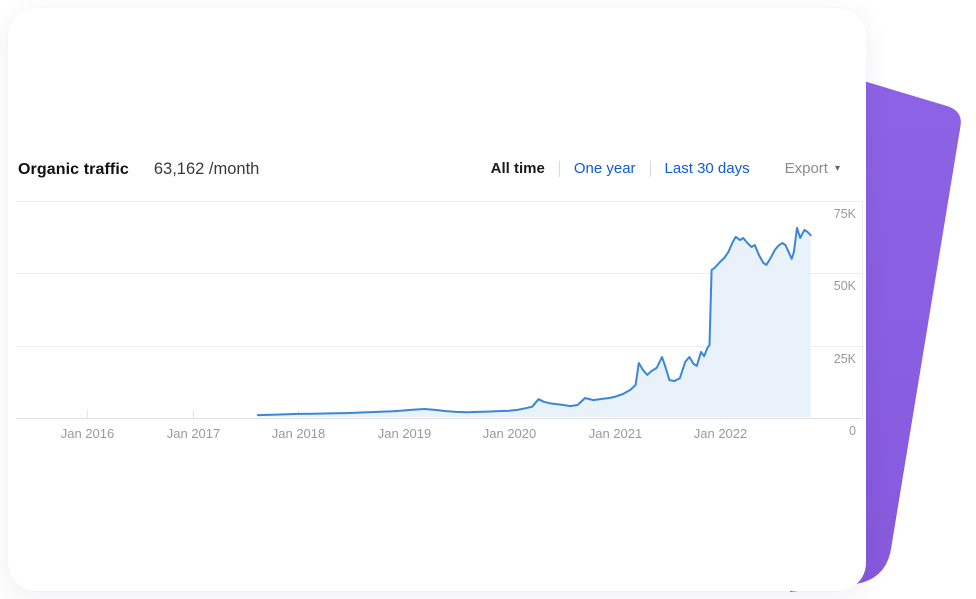  What do you see at coordinates (844, 213) in the screenshot?
I see `y-tick-label: 75K` at bounding box center [844, 213].